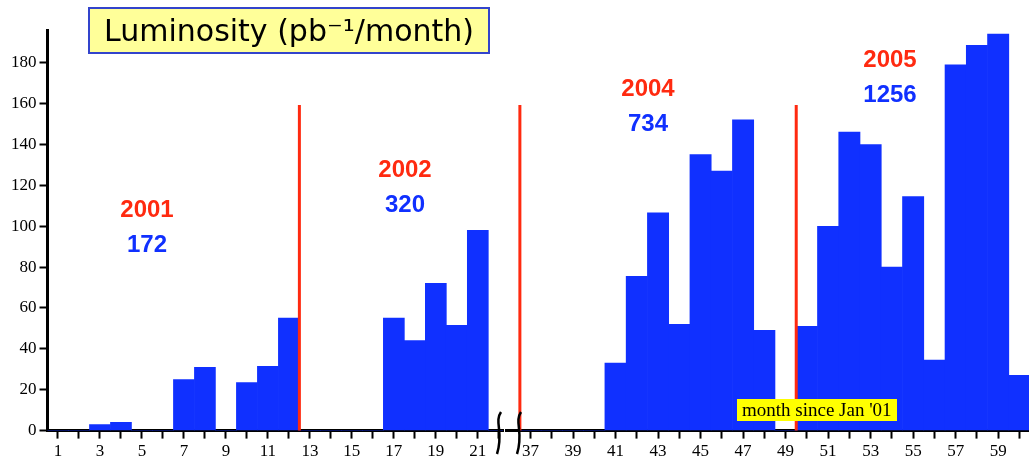  I want to click on x-tick-label: 11, so click(268, 451).